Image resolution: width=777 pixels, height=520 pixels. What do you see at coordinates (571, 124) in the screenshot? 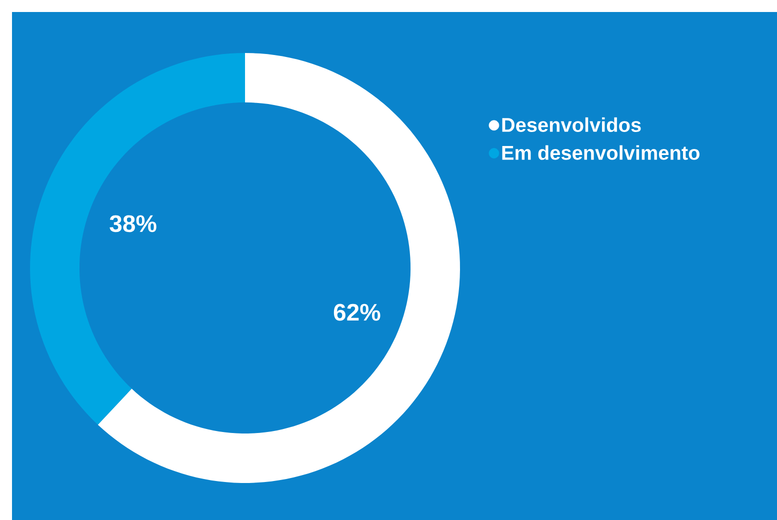
I see `legend-label: Desenvolvidos` at bounding box center [571, 124].